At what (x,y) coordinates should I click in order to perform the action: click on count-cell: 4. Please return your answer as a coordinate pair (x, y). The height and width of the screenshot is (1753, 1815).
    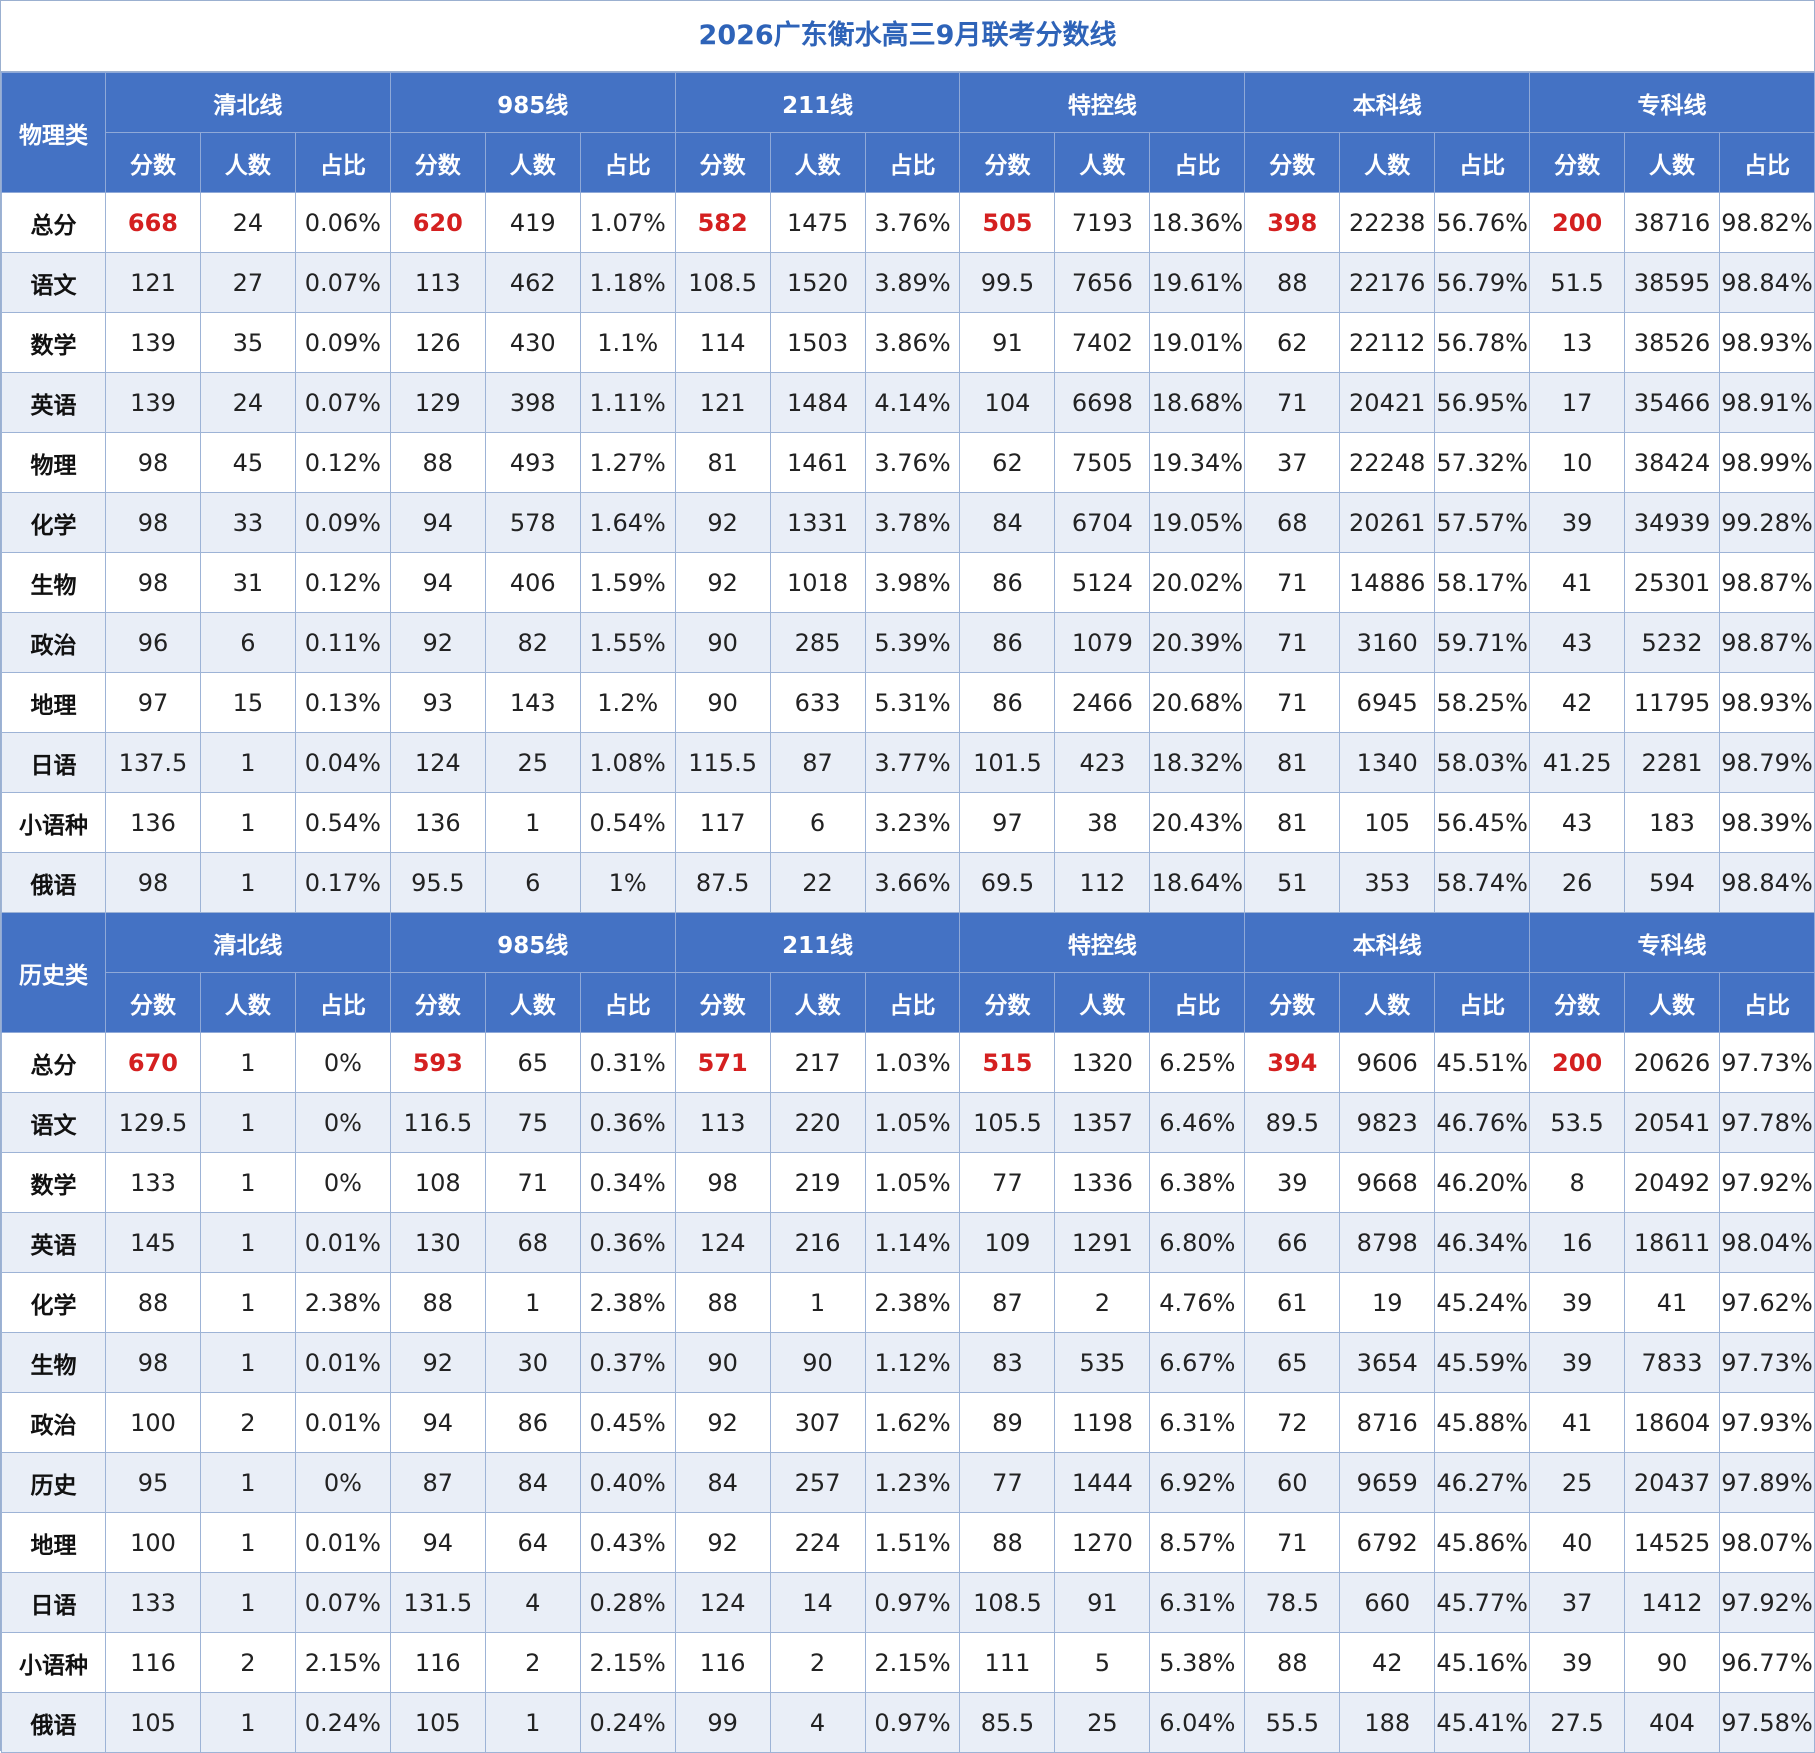
    Looking at the image, I should click on (817, 1722).